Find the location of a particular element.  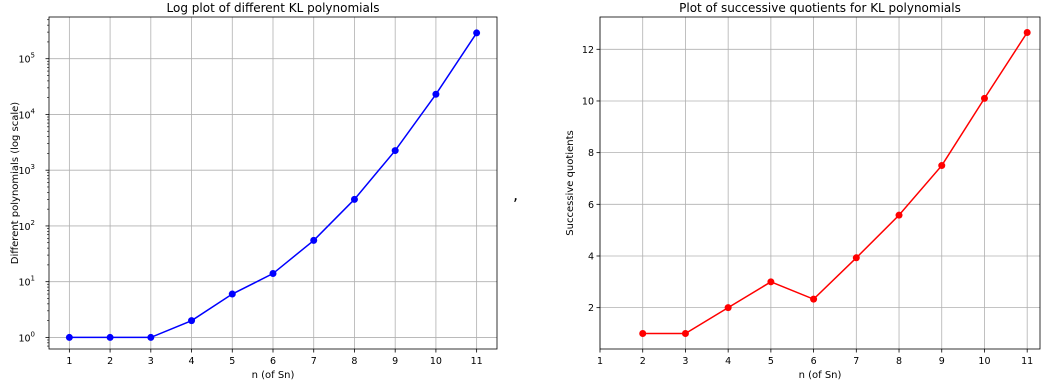

y-tick-label: 10³ is located at coordinates (26, 170).